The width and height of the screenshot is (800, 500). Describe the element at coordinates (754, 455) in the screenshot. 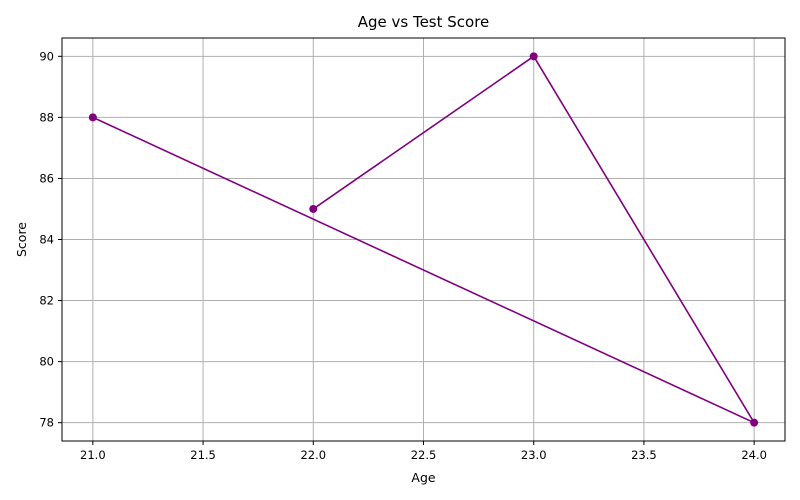

I see `x-tick-label: 24.0` at that location.